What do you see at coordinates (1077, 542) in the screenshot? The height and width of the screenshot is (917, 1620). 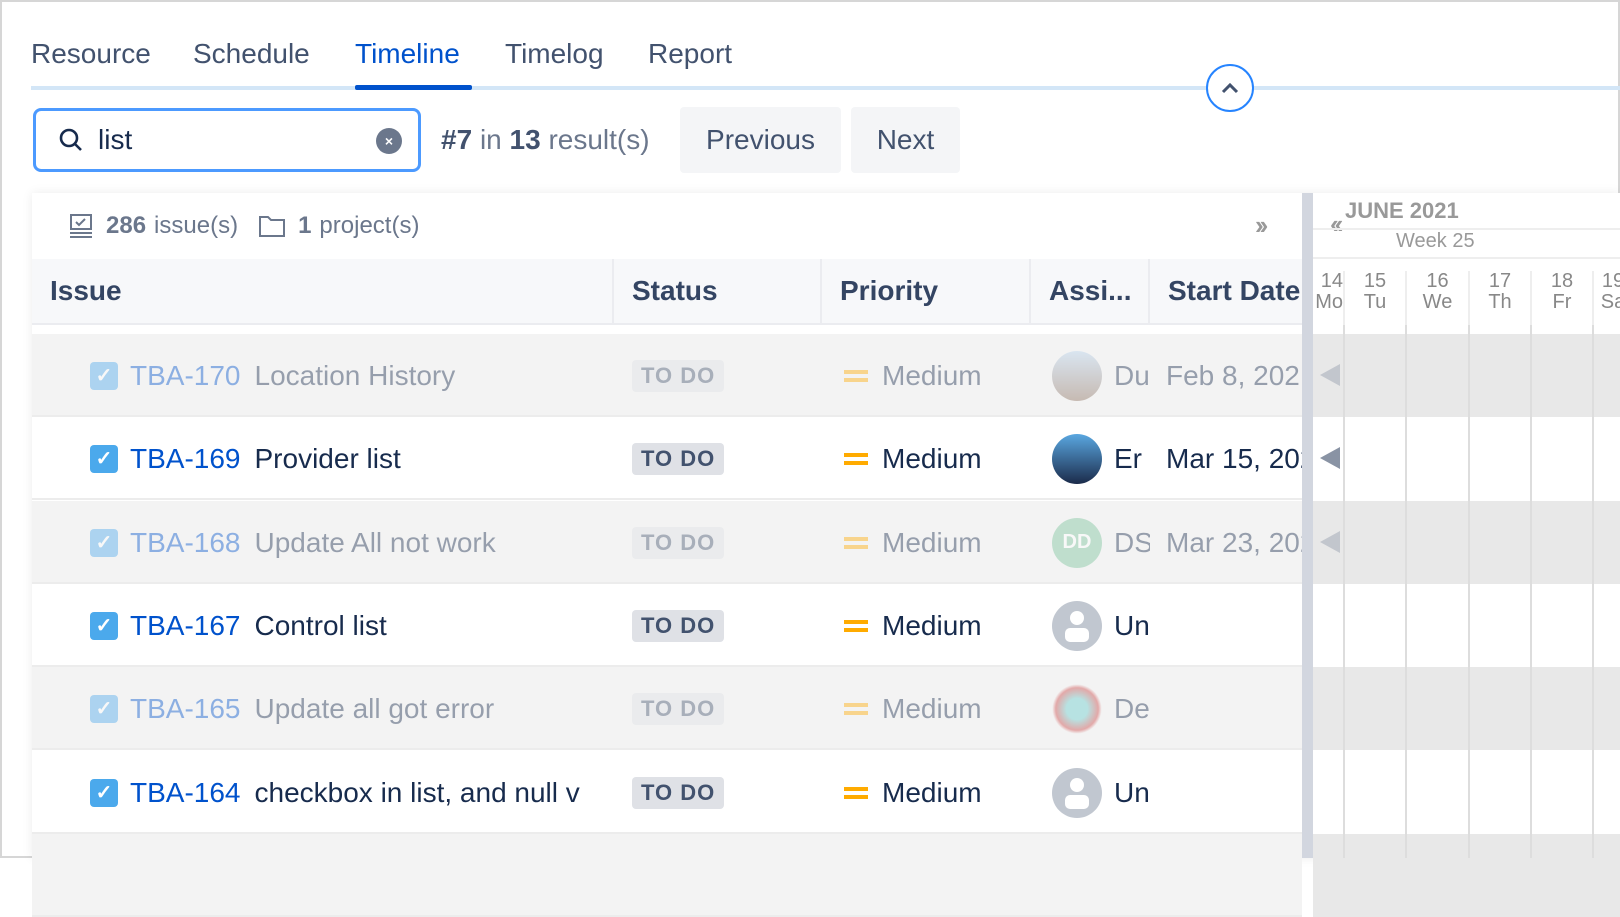 I see `avatar: DD` at bounding box center [1077, 542].